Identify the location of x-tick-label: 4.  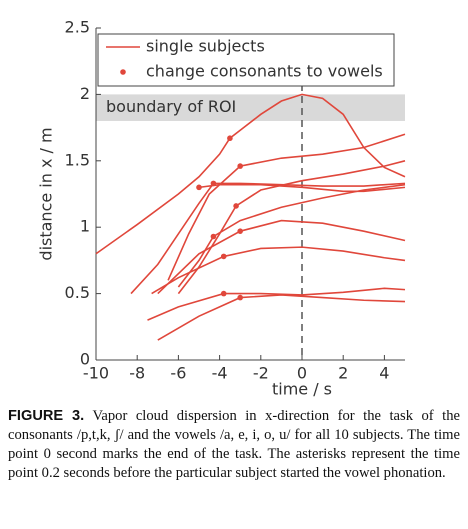
(384, 373).